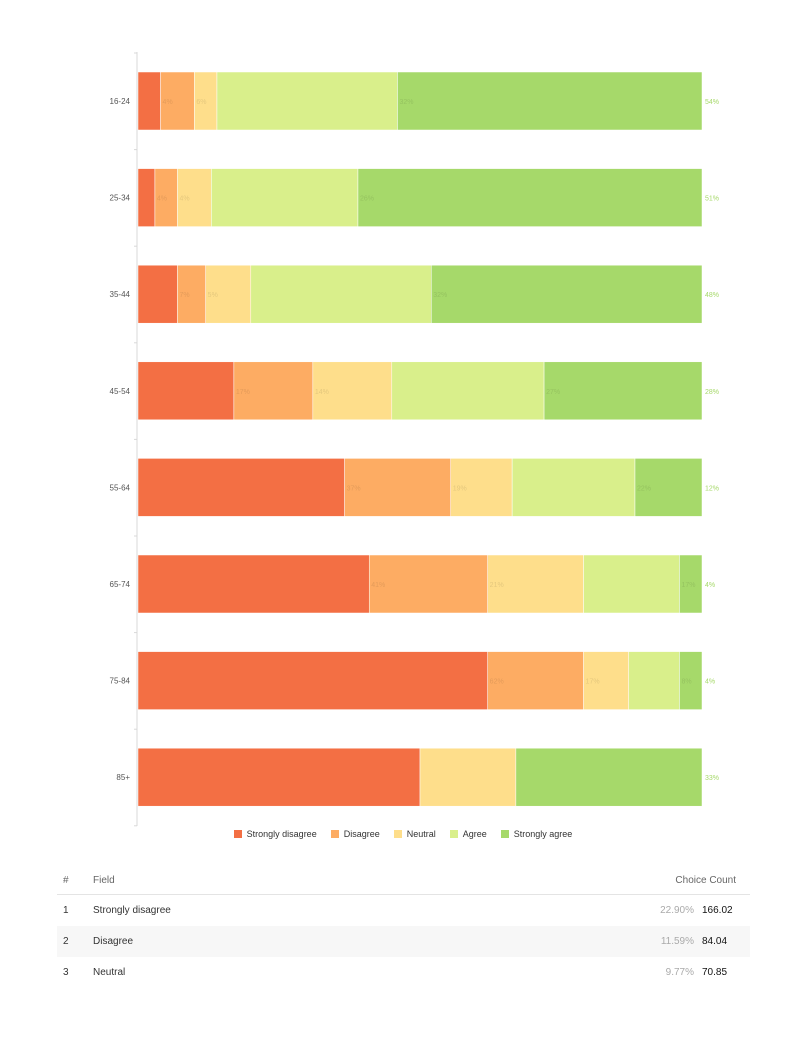 The width and height of the screenshot is (806, 1043). I want to click on row-count: 84.04, so click(715, 941).